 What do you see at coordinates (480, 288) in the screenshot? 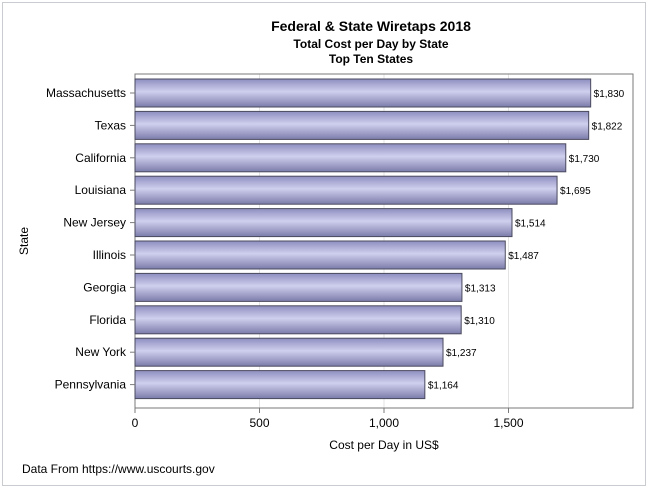
I see `data-label: $1,313` at bounding box center [480, 288].